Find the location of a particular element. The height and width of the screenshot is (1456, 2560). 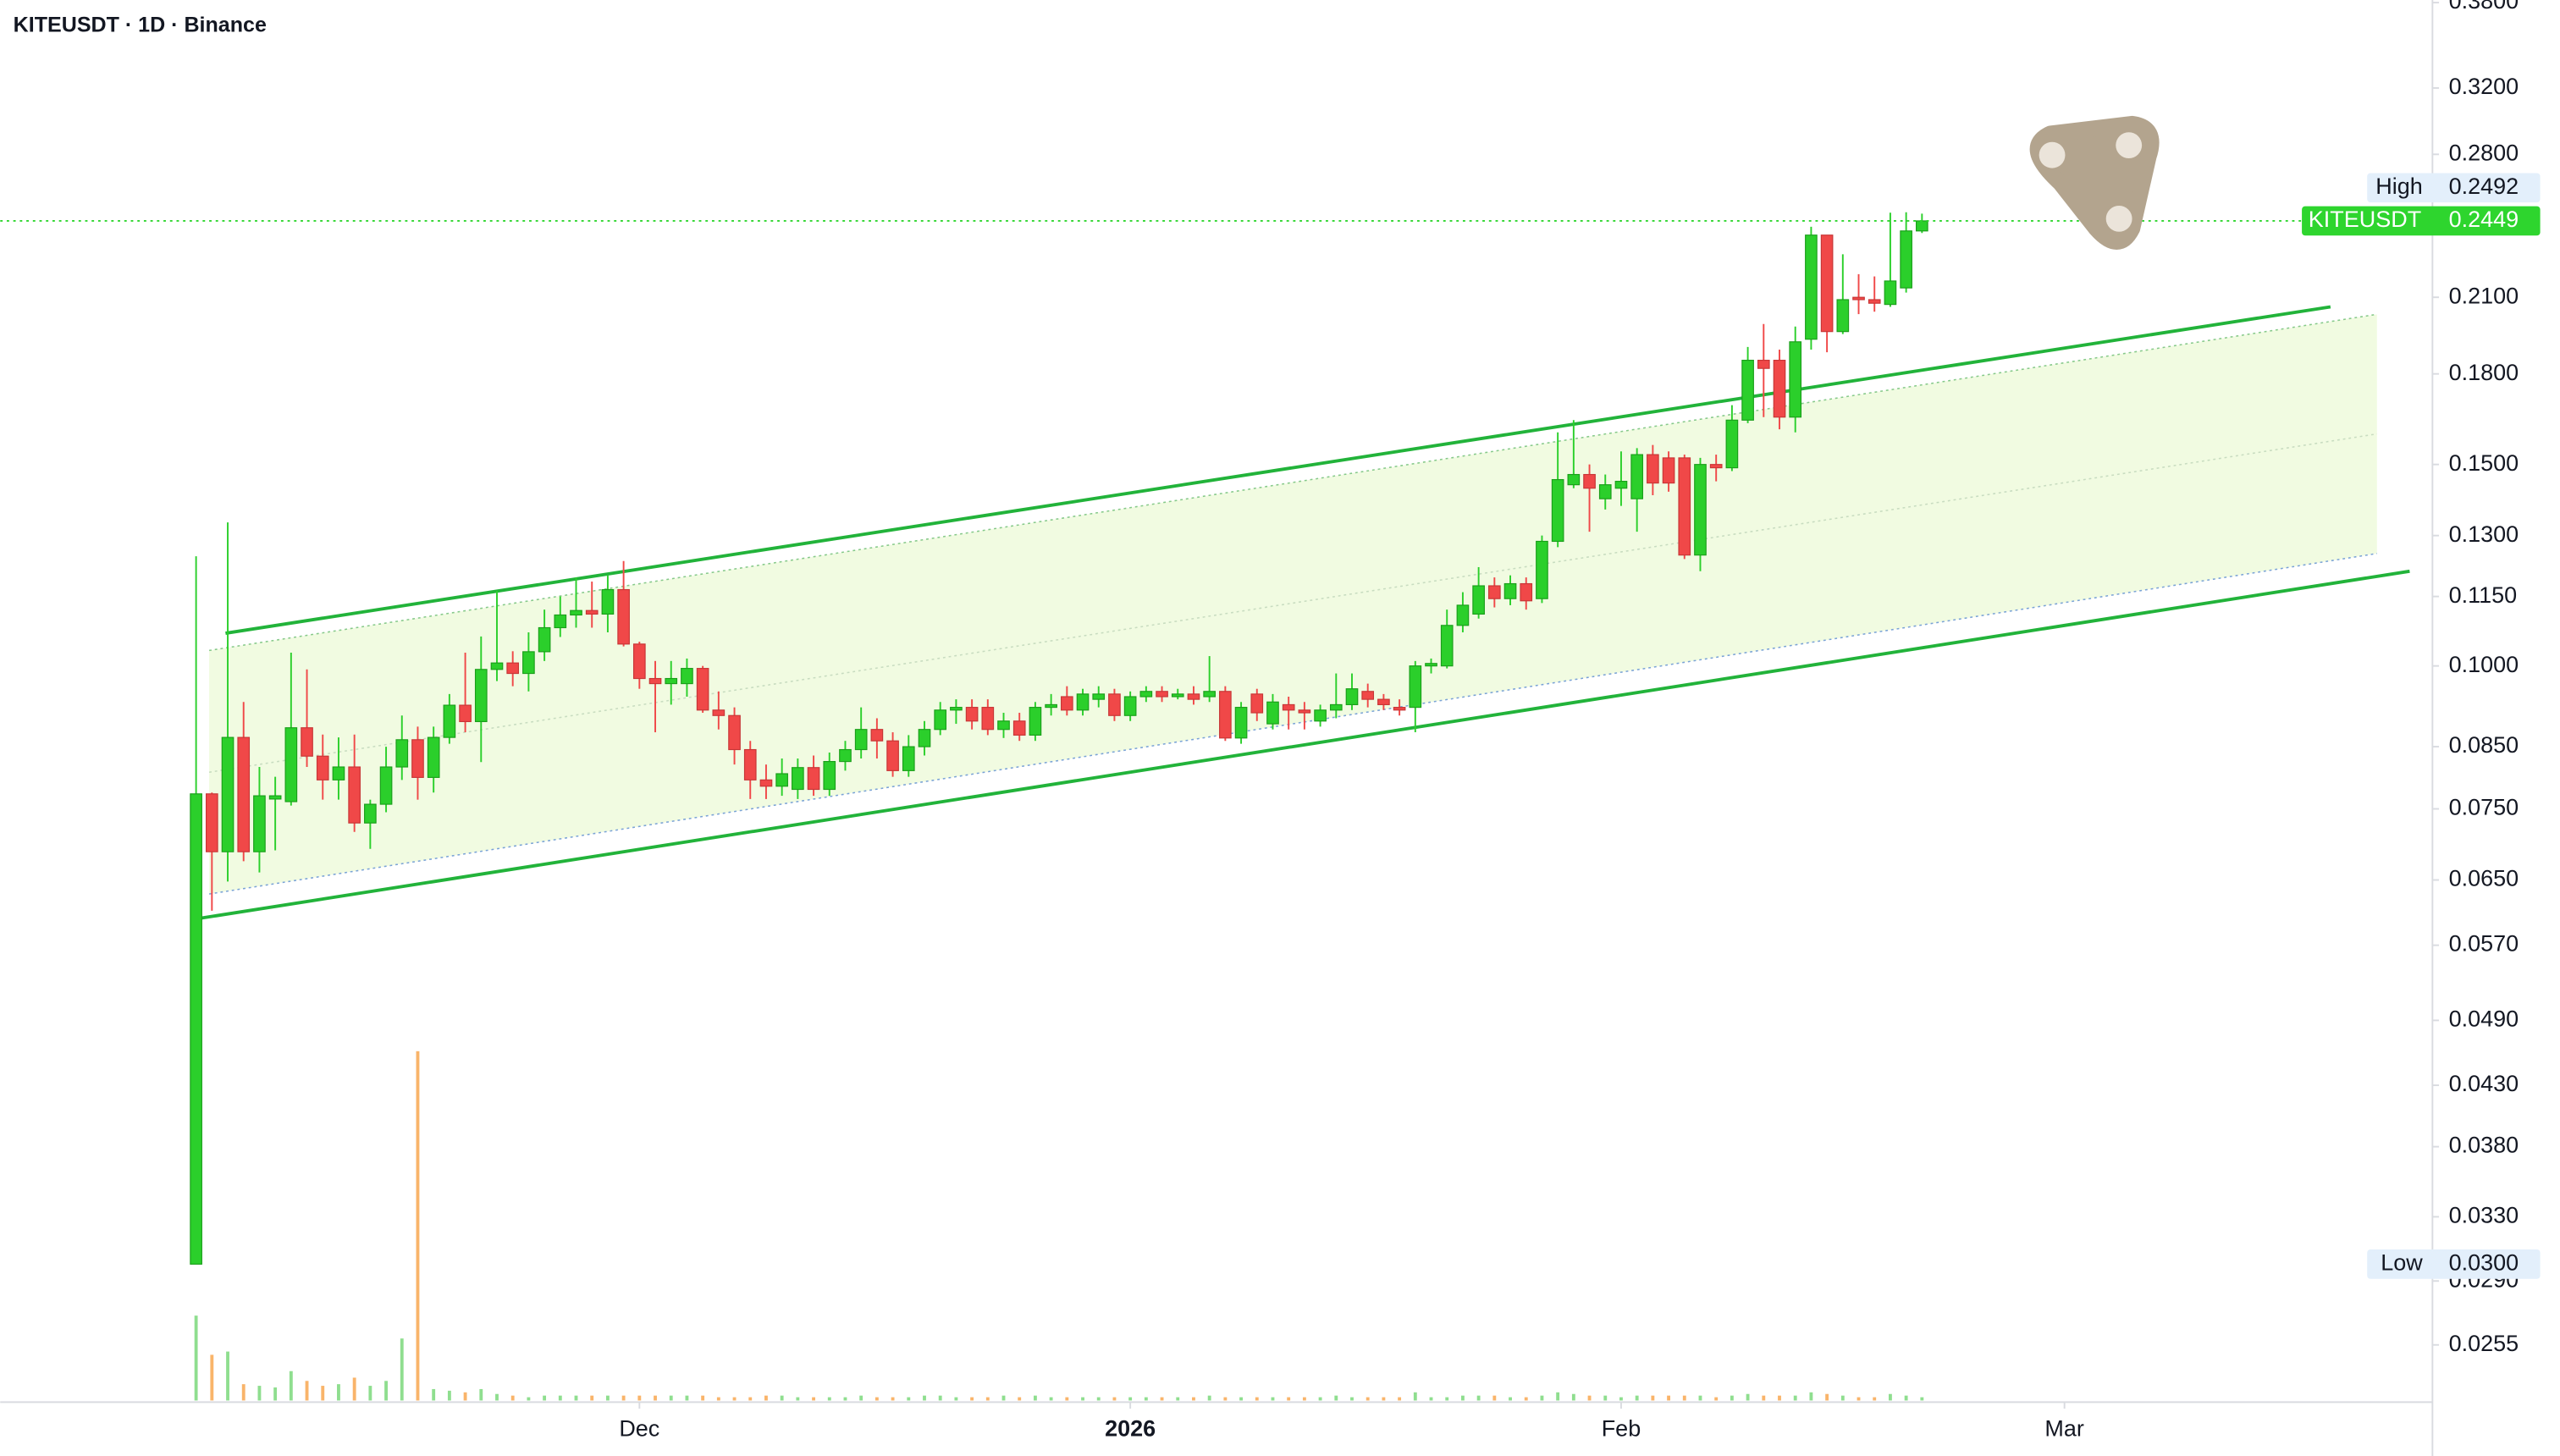

floating-widget is located at coordinates (2094, 183).